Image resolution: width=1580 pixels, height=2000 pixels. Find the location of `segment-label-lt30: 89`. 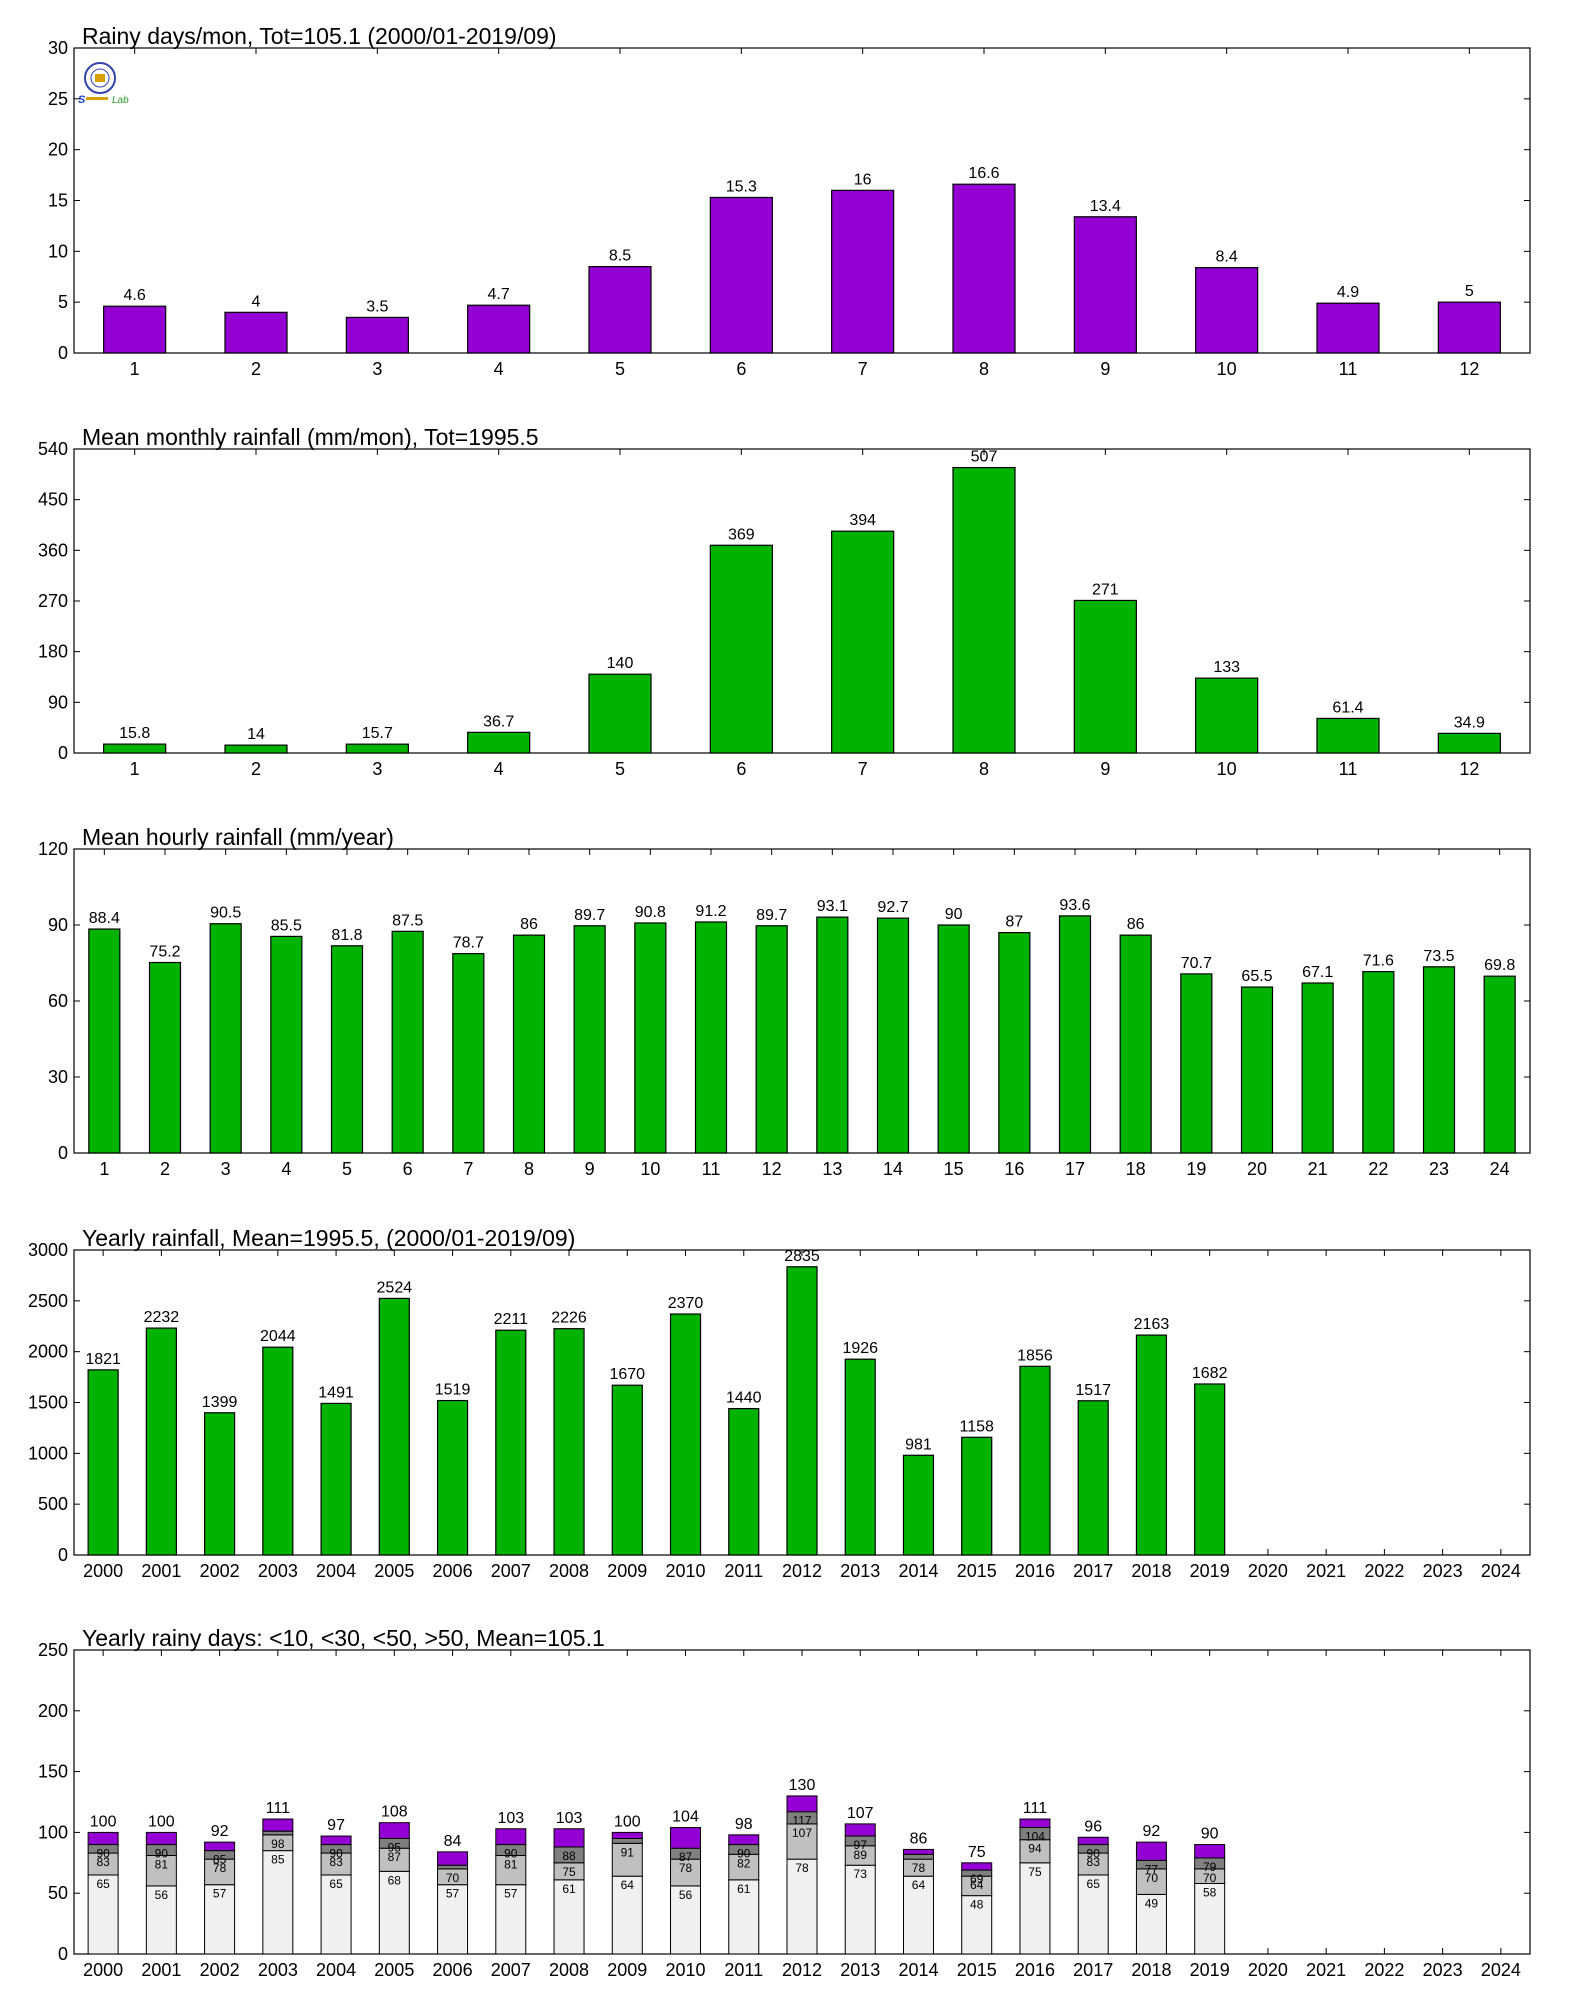

segment-label-lt30: 89 is located at coordinates (861, 1855).